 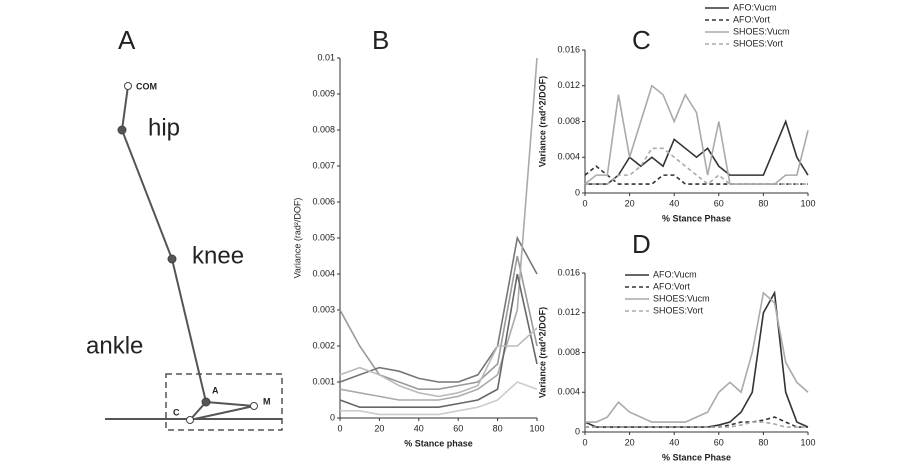 I want to click on point-label: C, so click(x=176, y=412).